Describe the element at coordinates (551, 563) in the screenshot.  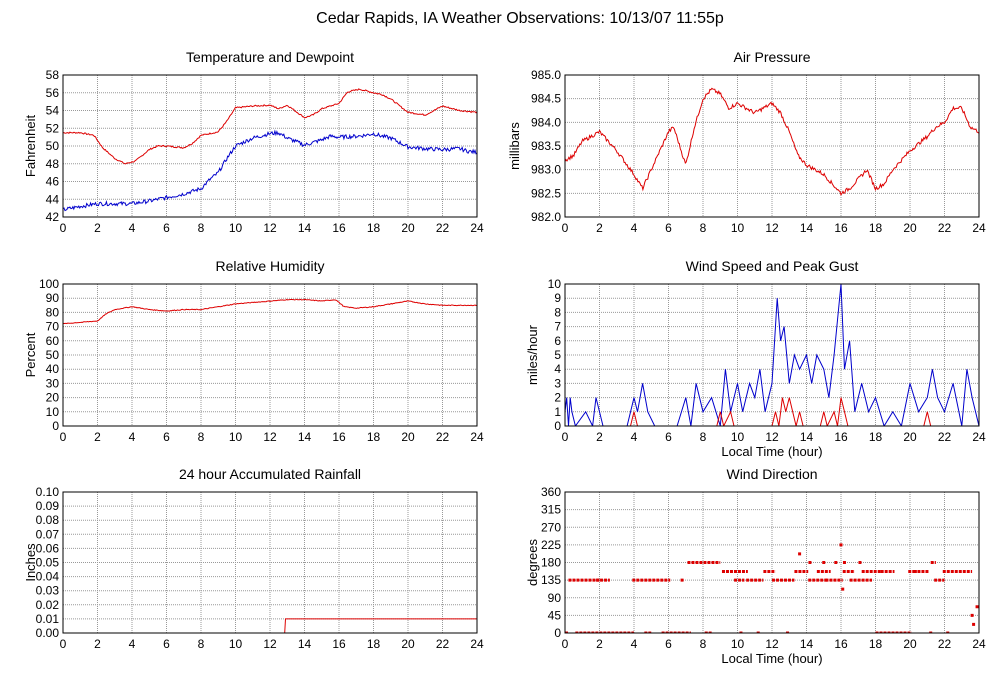
I see `y-tick-label: 180` at that location.